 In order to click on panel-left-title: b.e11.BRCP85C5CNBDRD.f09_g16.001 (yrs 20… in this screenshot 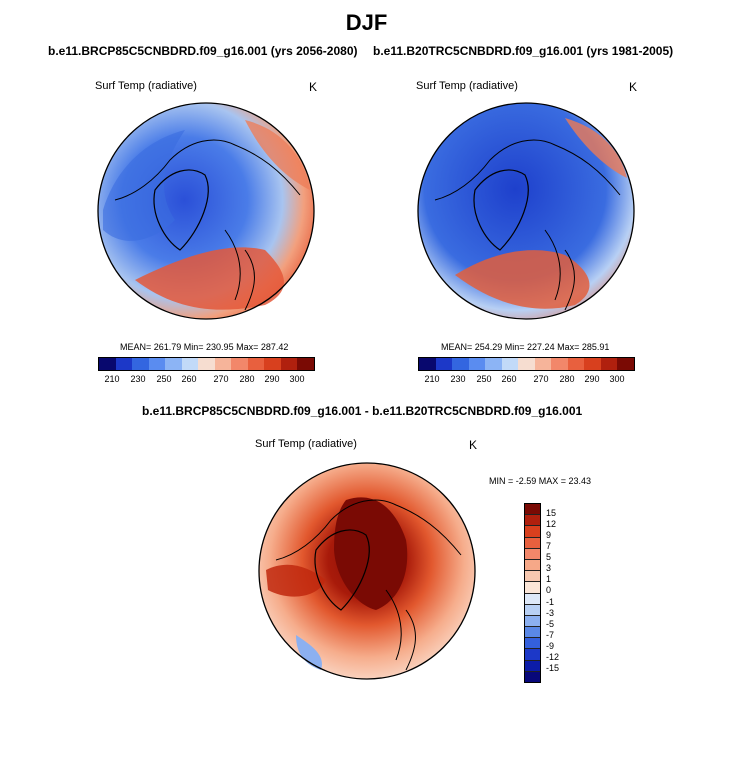, I will do `click(203, 51)`.